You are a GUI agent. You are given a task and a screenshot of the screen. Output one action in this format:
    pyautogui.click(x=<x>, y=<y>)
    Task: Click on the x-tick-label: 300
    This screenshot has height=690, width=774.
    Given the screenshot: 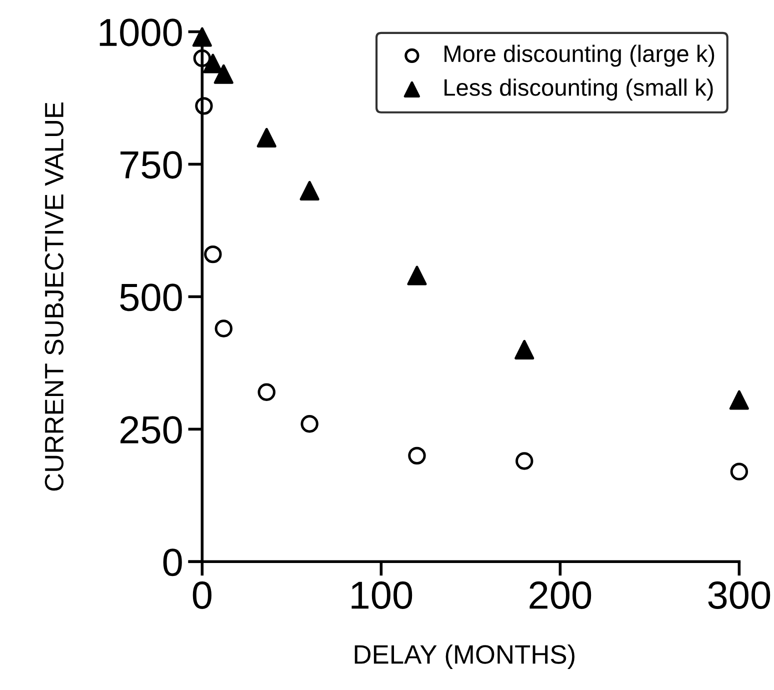 What is the action you would take?
    pyautogui.click(x=739, y=595)
    